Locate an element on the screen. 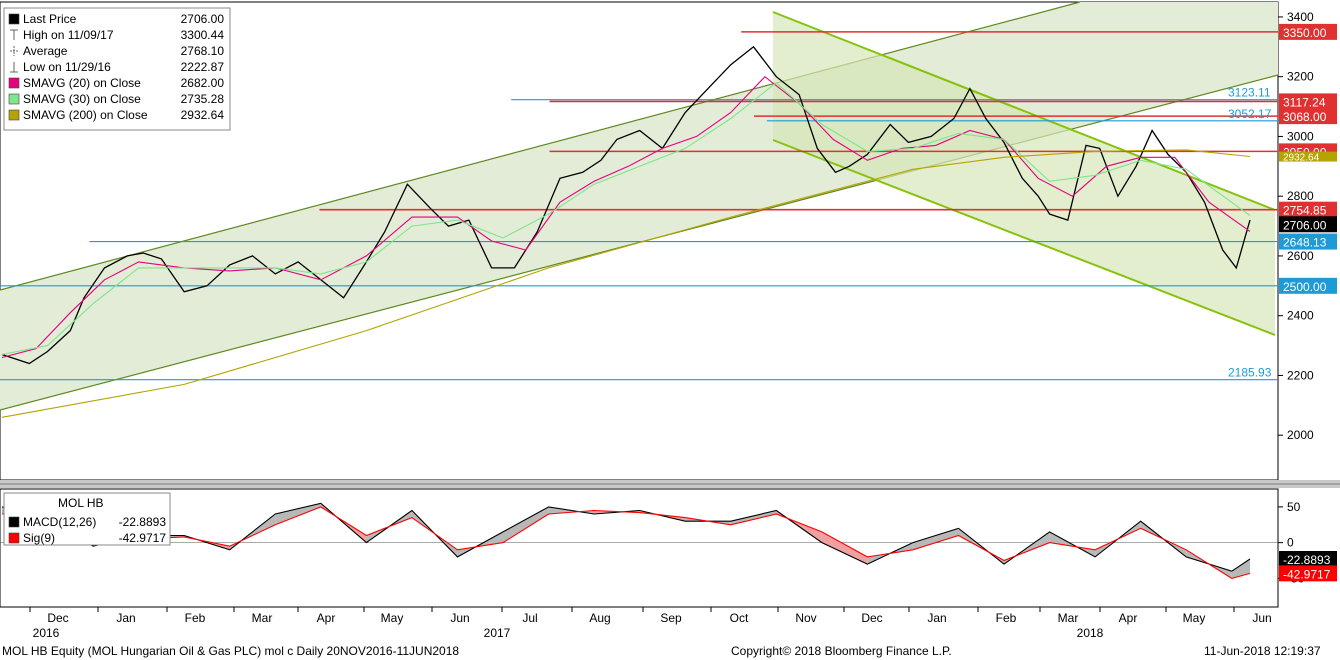 The height and width of the screenshot is (660, 1340). macd-legend-title: MOL HB is located at coordinates (81, 503).